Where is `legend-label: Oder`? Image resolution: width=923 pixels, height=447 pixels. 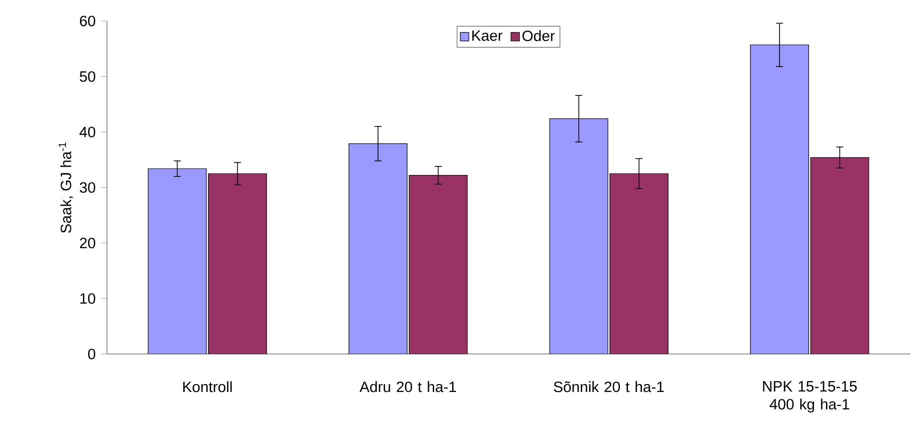
legend-label: Oder is located at coordinates (538, 36).